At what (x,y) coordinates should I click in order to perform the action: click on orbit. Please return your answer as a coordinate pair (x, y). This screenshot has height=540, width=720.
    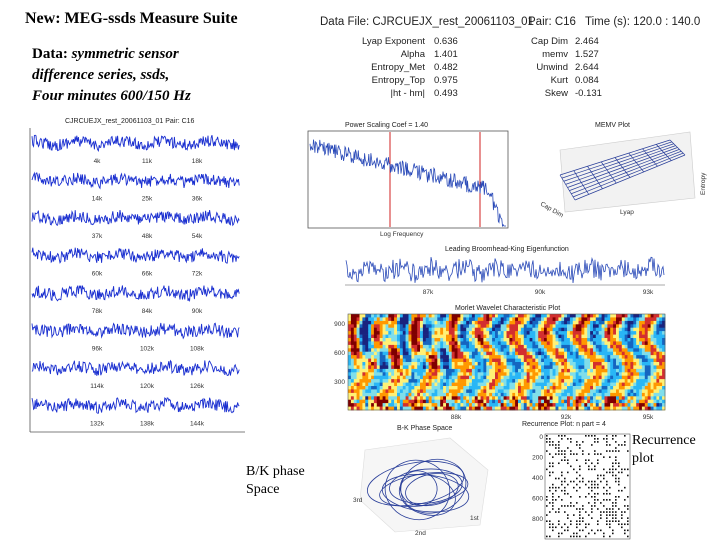
    Looking at the image, I should click on (432, 490).